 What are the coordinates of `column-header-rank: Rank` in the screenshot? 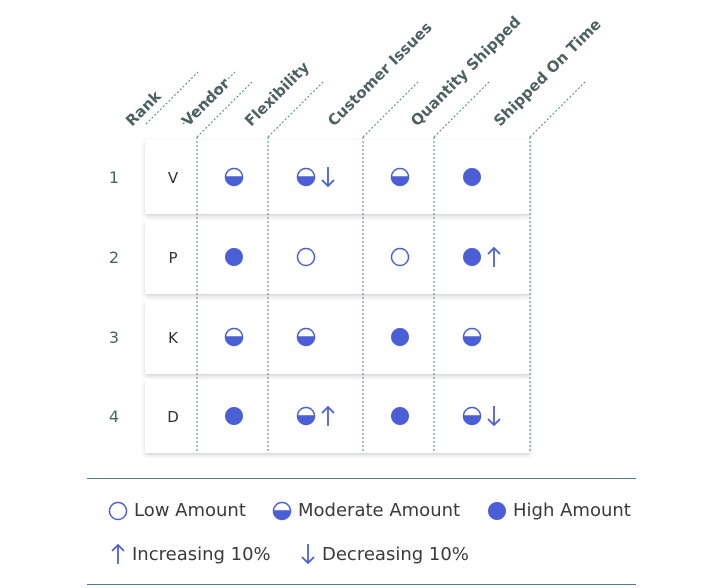 It's located at (143, 107).